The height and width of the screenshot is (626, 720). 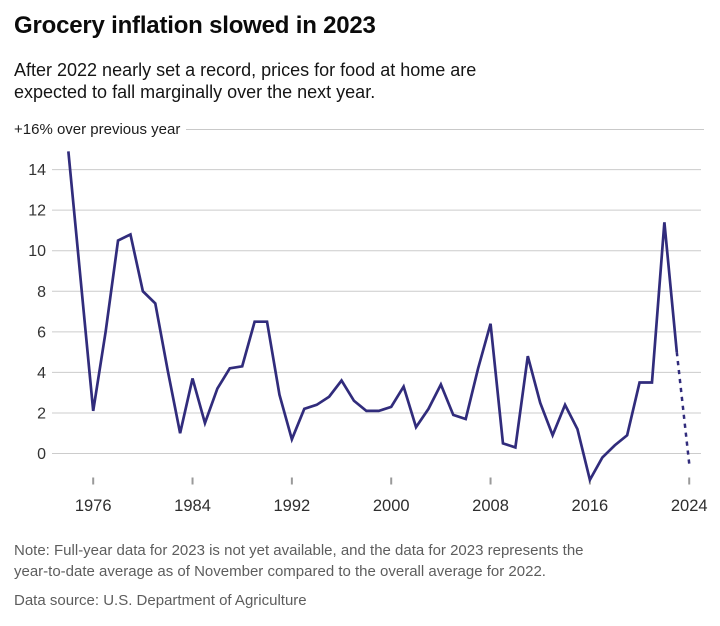 I want to click on x-axis-tick-label: 1984, so click(x=192, y=506).